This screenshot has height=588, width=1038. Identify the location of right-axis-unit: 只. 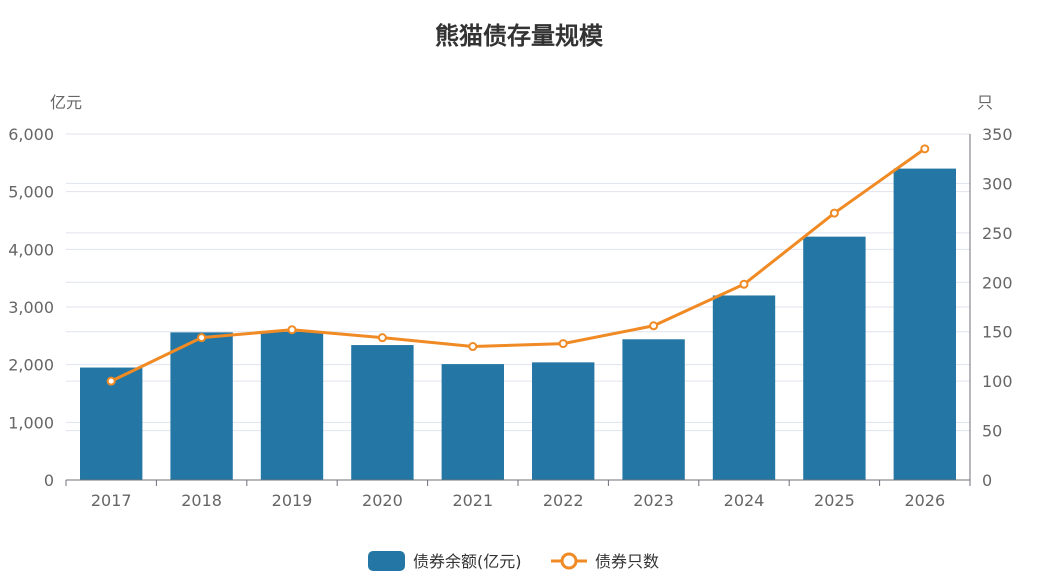
(985, 102).